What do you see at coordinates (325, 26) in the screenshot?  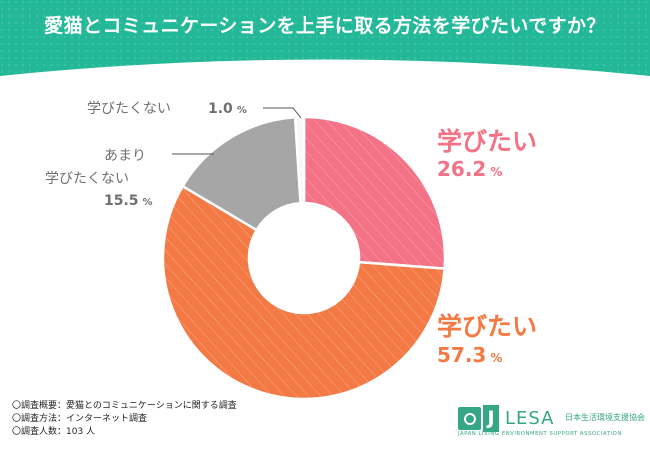 I see `chart-title: 愛猫とコミュニケーションを上手に取る方法を学びたいですか？` at bounding box center [325, 26].